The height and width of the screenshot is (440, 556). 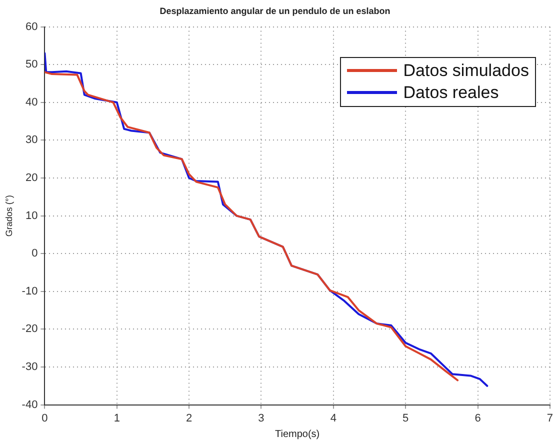 What do you see at coordinates (30, 291) in the screenshot?
I see `y-tick-label: -10` at bounding box center [30, 291].